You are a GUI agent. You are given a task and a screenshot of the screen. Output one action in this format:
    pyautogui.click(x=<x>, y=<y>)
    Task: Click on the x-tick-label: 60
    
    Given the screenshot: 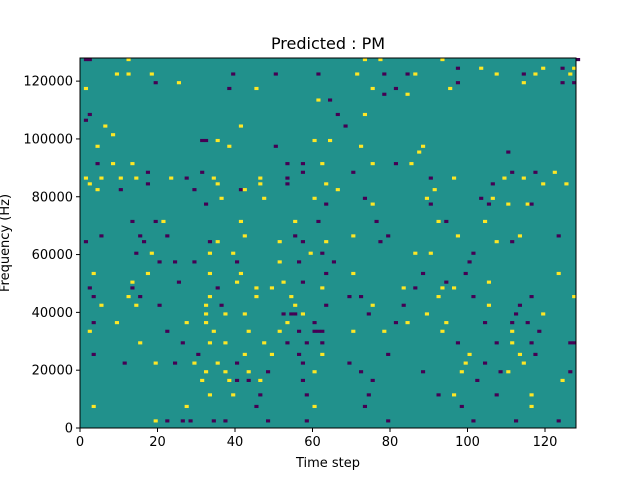 What is the action you would take?
    pyautogui.click(x=312, y=442)
    